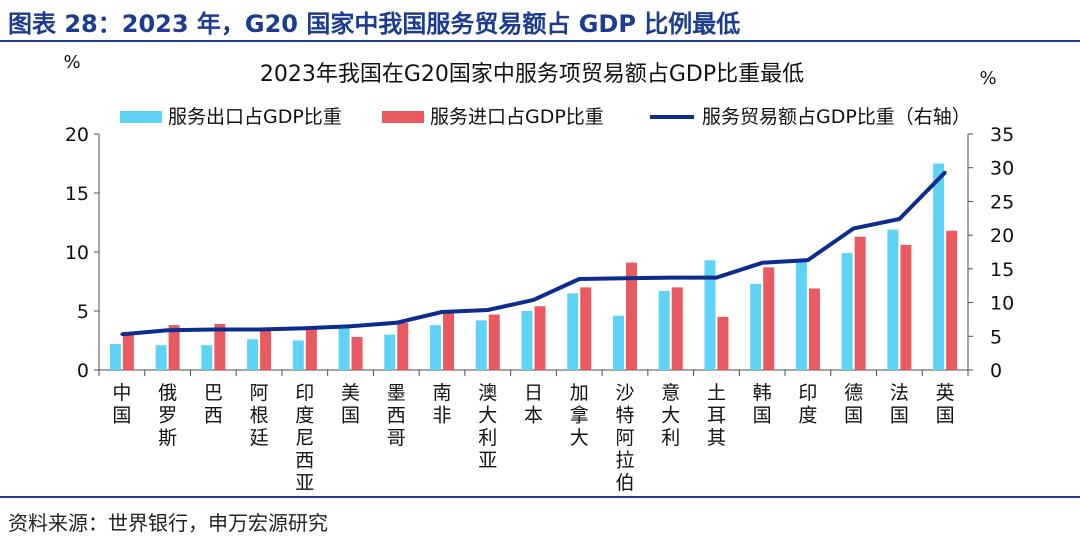  What do you see at coordinates (579, 415) in the screenshot?
I see `x-tick-label: 加拿大` at bounding box center [579, 415].